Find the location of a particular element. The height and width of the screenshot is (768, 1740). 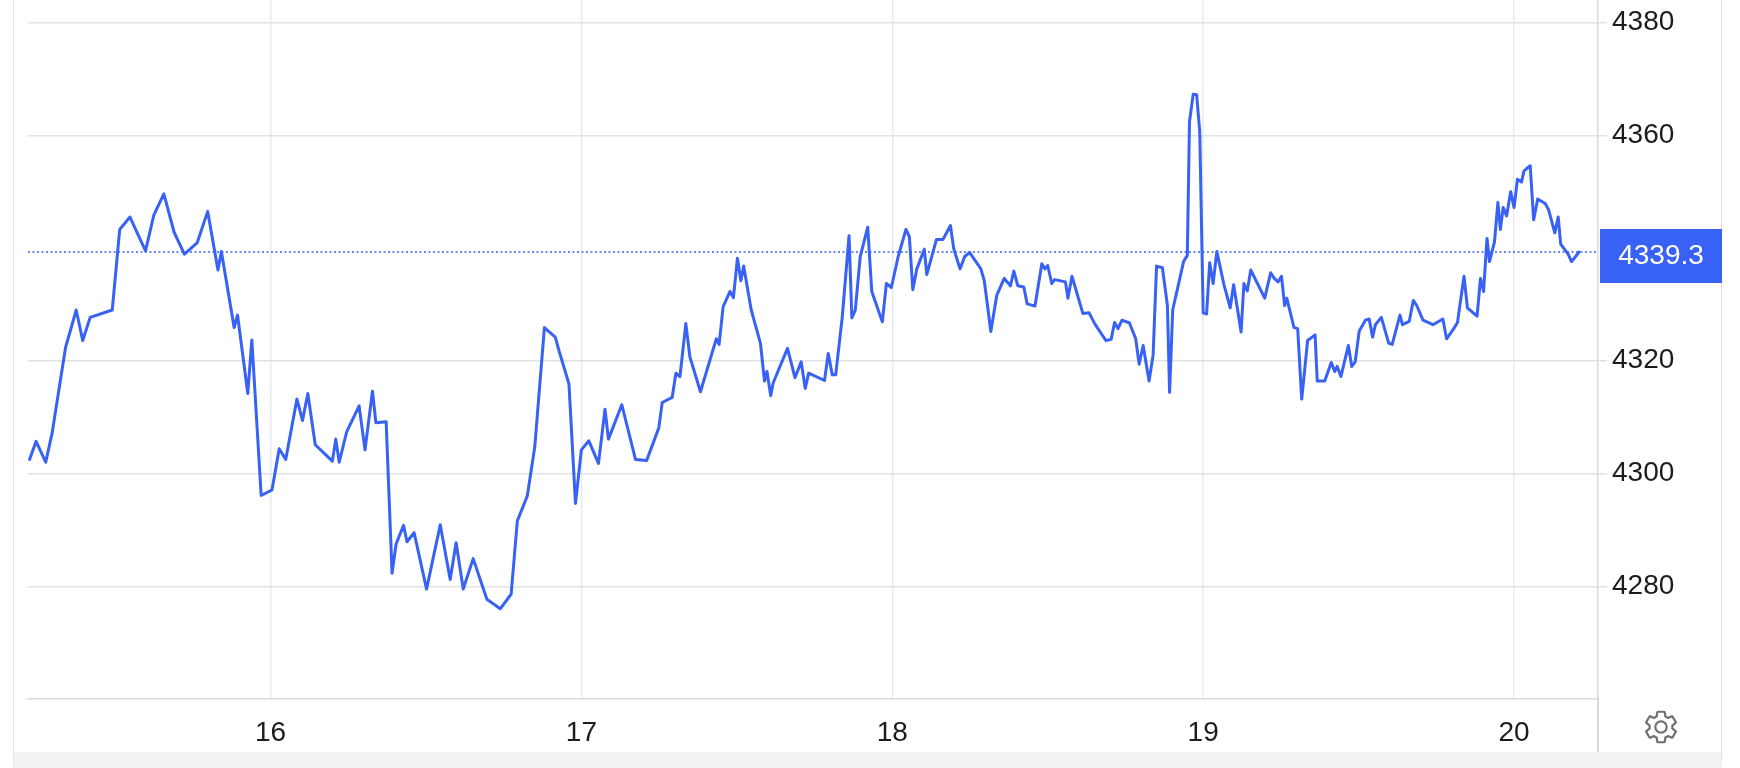

y-tick-label: 4280 is located at coordinates (1643, 584).